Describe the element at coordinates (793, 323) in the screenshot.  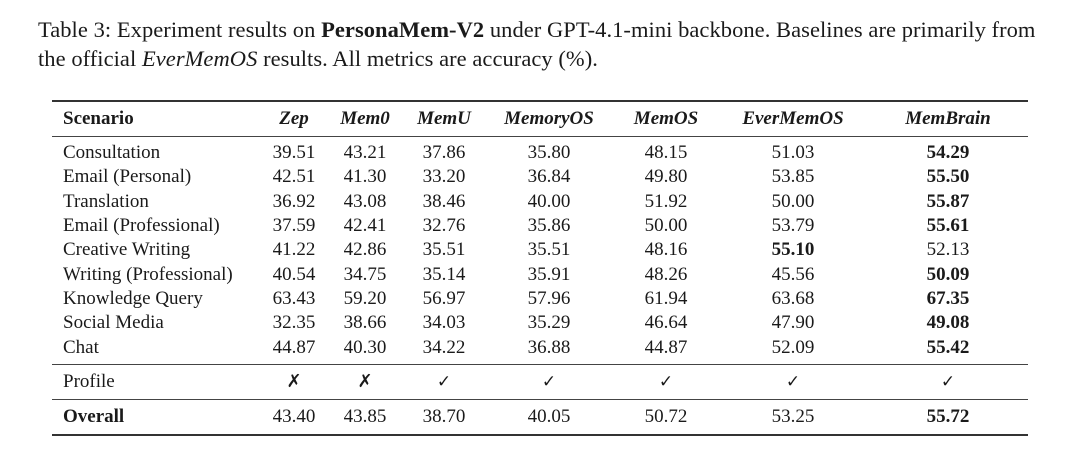
I see `cell-value: 47.90` at that location.